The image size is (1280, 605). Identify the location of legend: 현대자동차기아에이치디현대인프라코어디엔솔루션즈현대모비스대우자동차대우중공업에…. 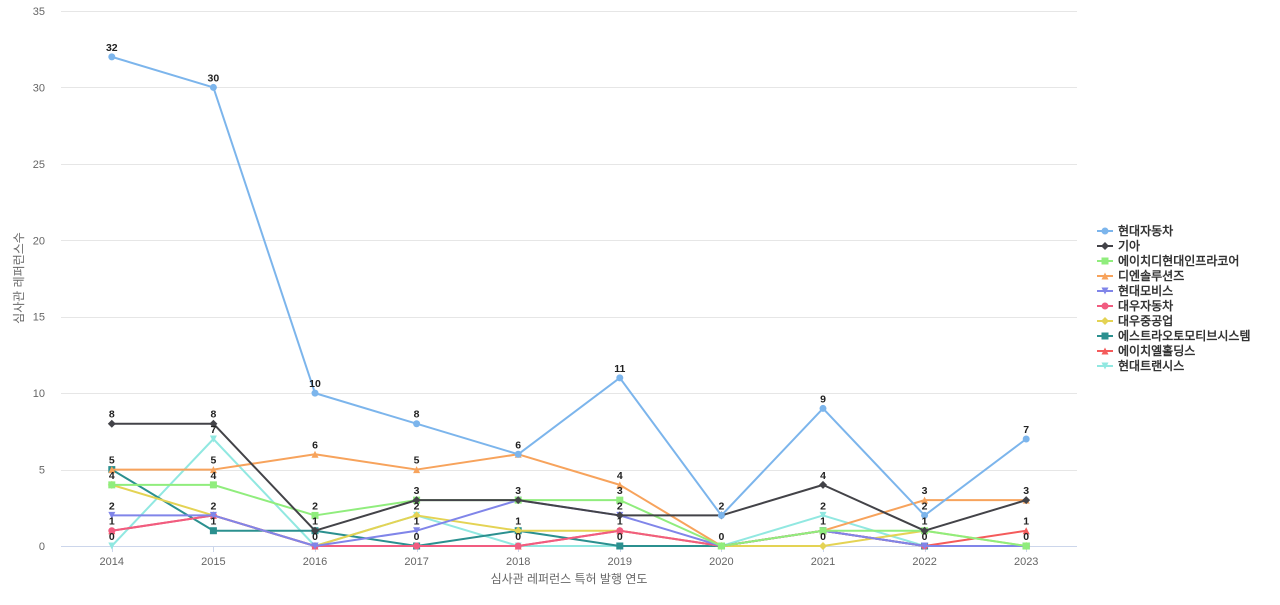
(1173, 298).